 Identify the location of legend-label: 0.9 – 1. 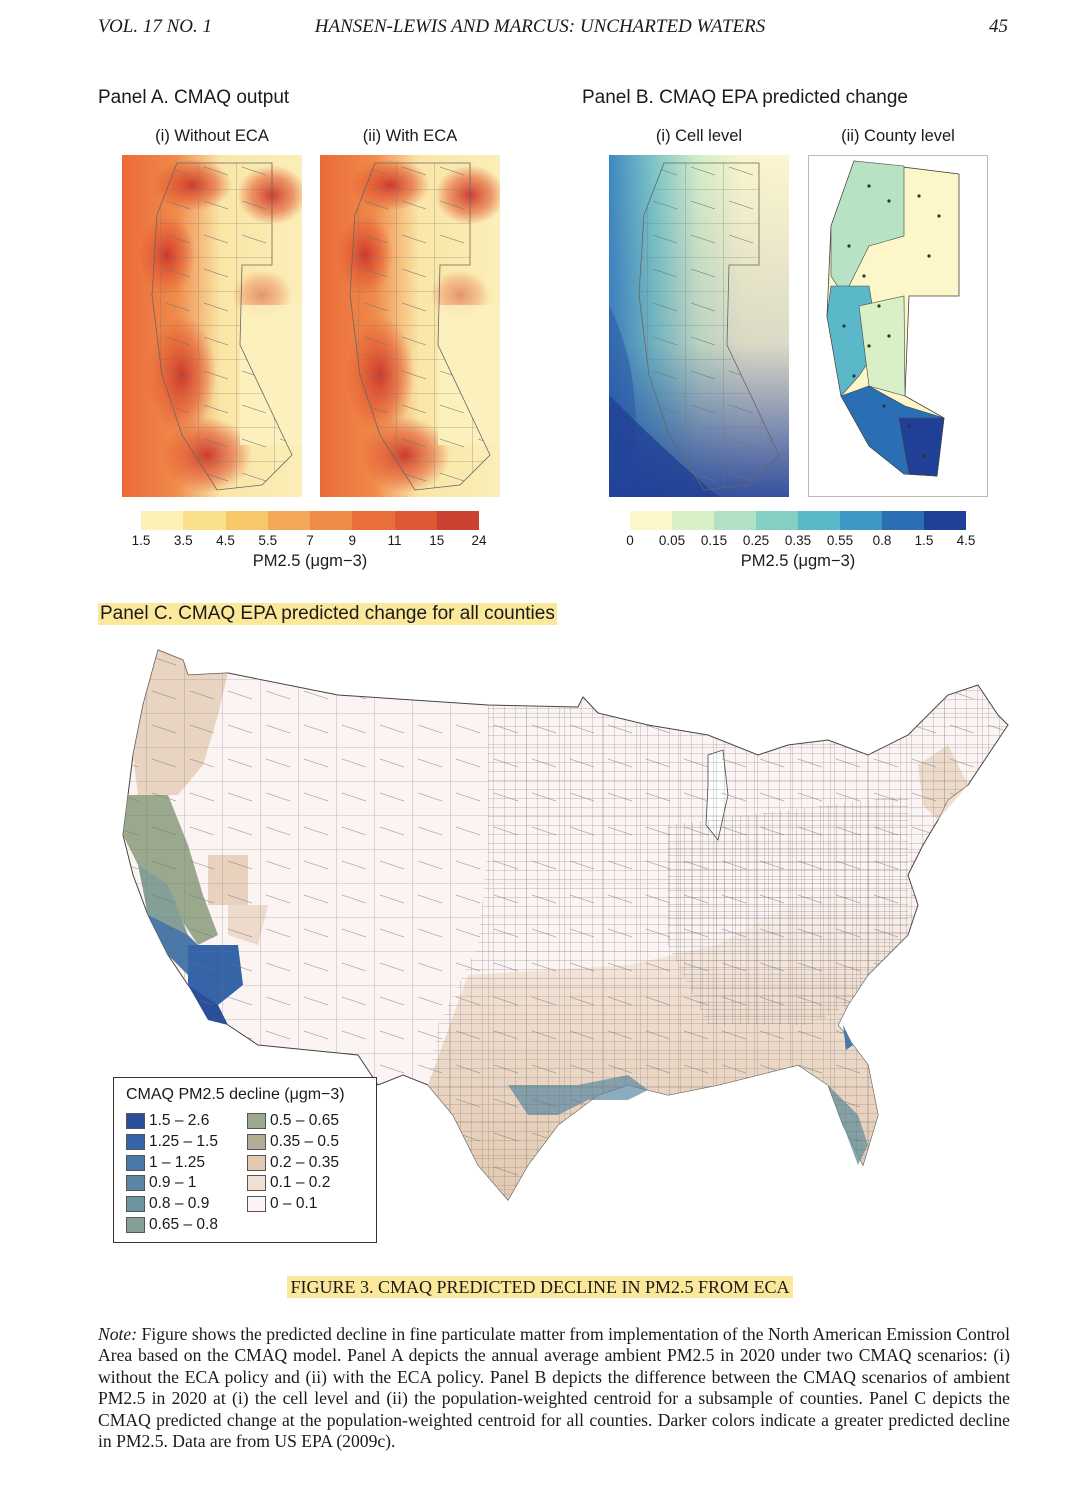
(173, 1183).